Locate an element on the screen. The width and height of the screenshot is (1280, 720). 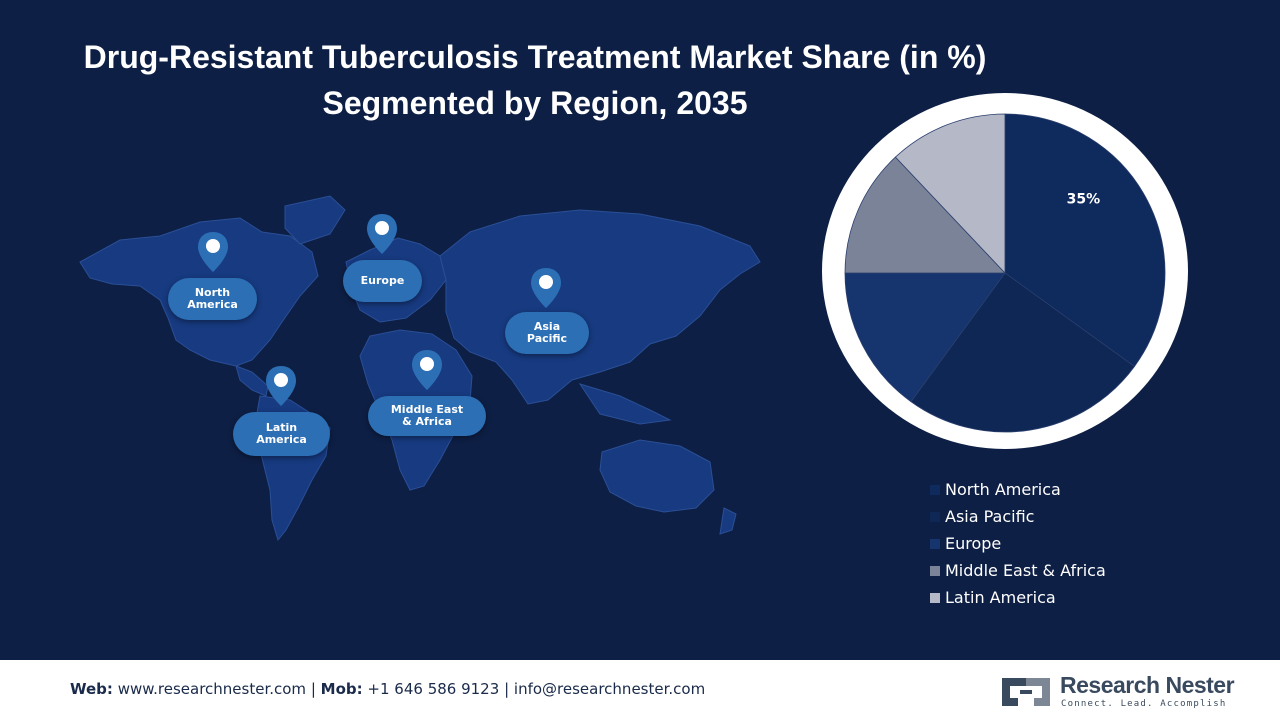
pie-slice-asia-pacific is located at coordinates (1023, 352).